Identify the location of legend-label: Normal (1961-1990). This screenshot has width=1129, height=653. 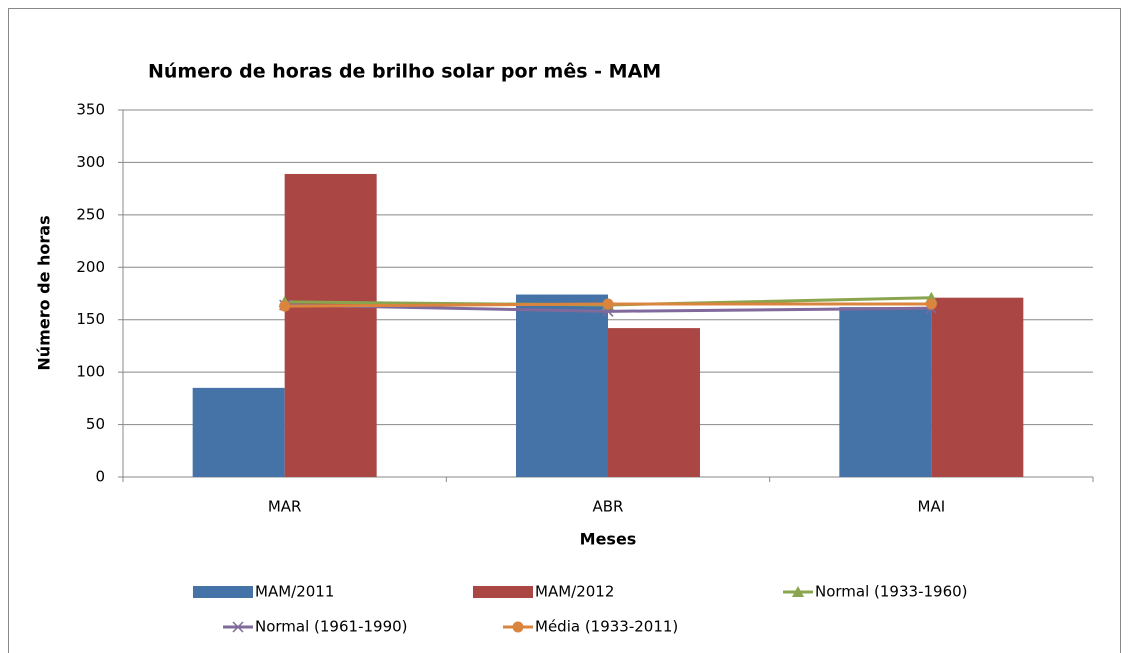
(331, 627).